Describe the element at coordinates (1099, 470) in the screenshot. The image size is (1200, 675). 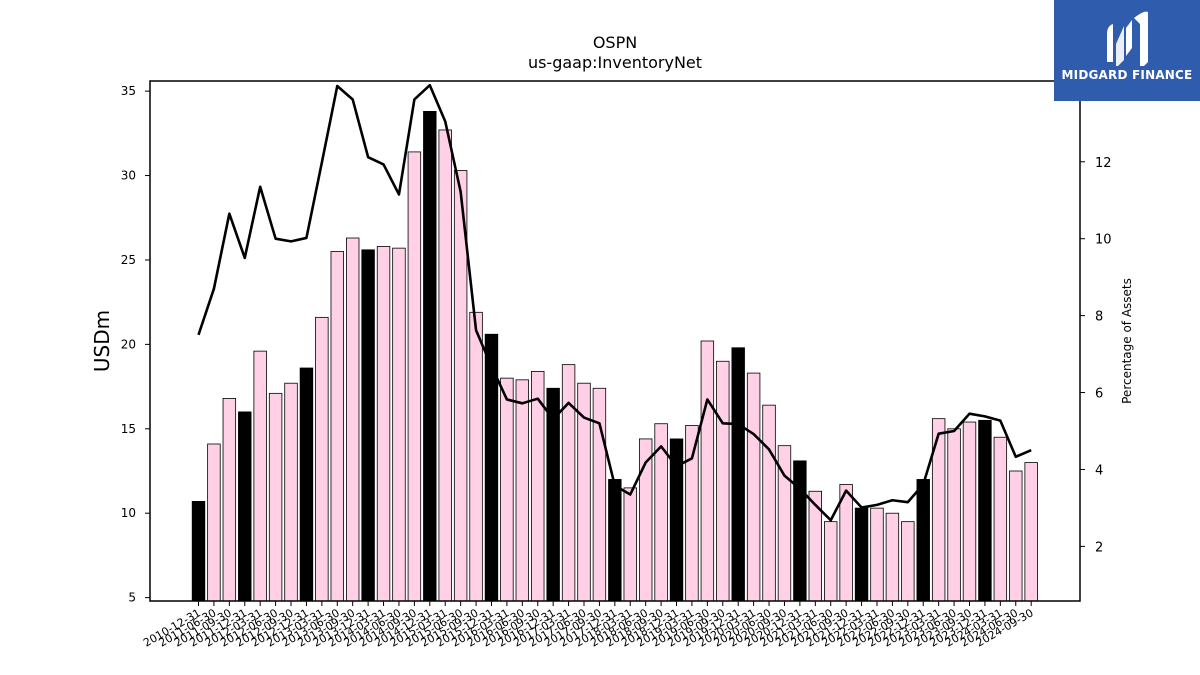
I see `y2-tick-label: 4` at that location.